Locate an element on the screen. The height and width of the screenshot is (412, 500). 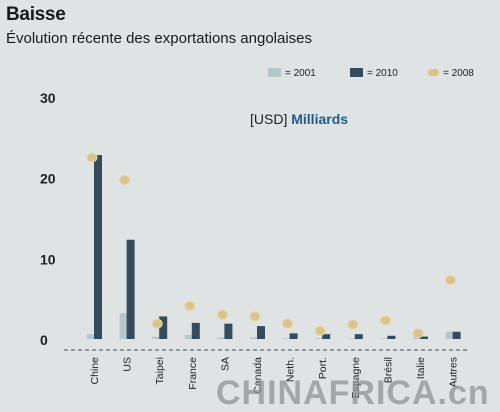
x-tick-label: Chine is located at coordinates (95, 371).